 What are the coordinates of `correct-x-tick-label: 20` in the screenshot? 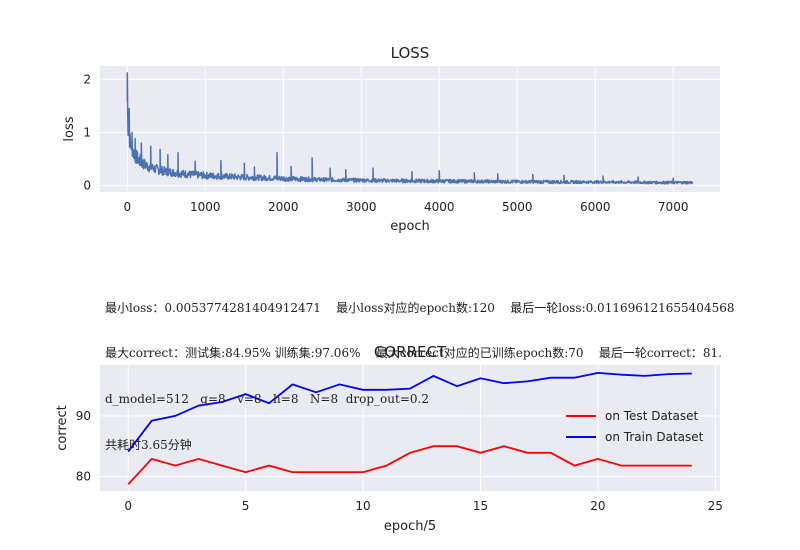 It's located at (597, 506).